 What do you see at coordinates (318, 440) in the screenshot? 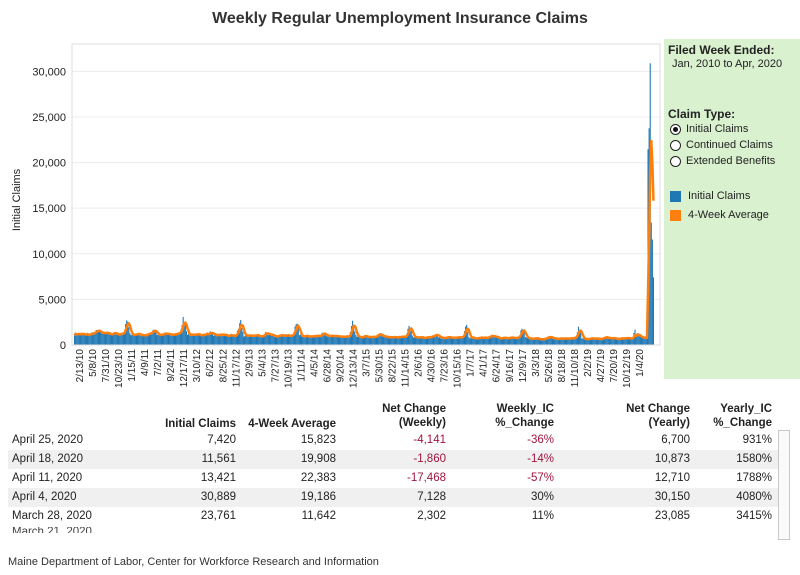
I see `cell-avg: 15,823` at bounding box center [318, 440].